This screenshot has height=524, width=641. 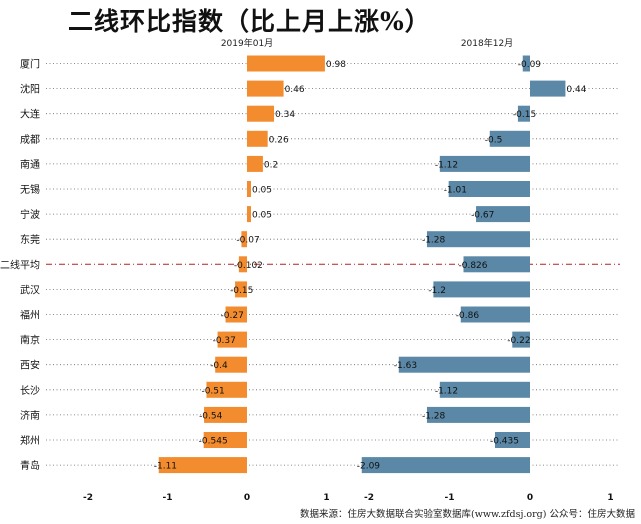 I want to click on left-value-label: -0.37, so click(x=224, y=341).